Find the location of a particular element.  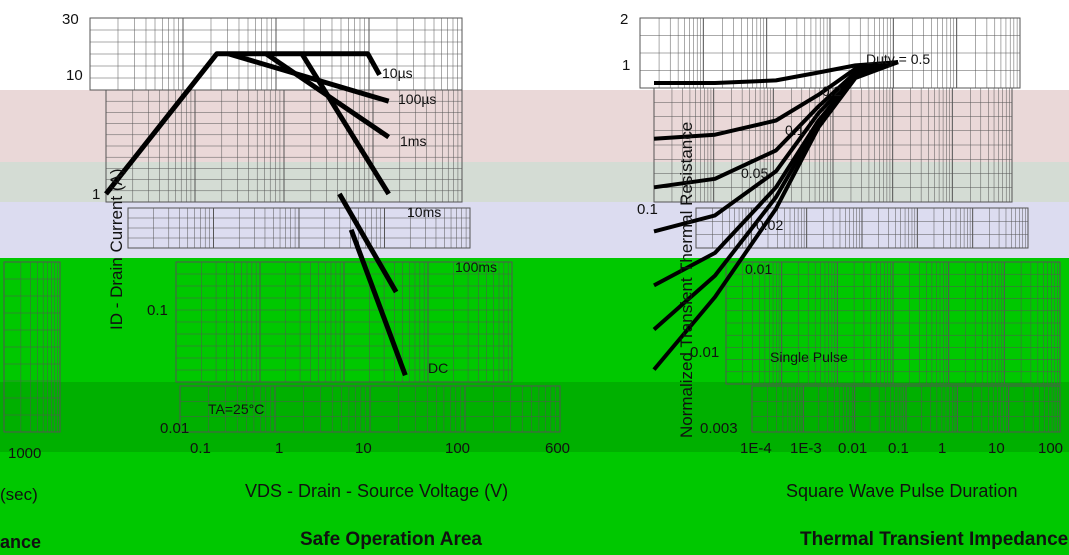

soa-xtick-1: 1 is located at coordinates (279, 448).